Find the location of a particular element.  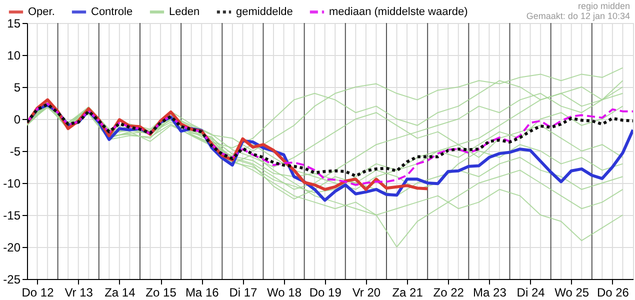

y-tick-label: -10 is located at coordinates (12, 183).